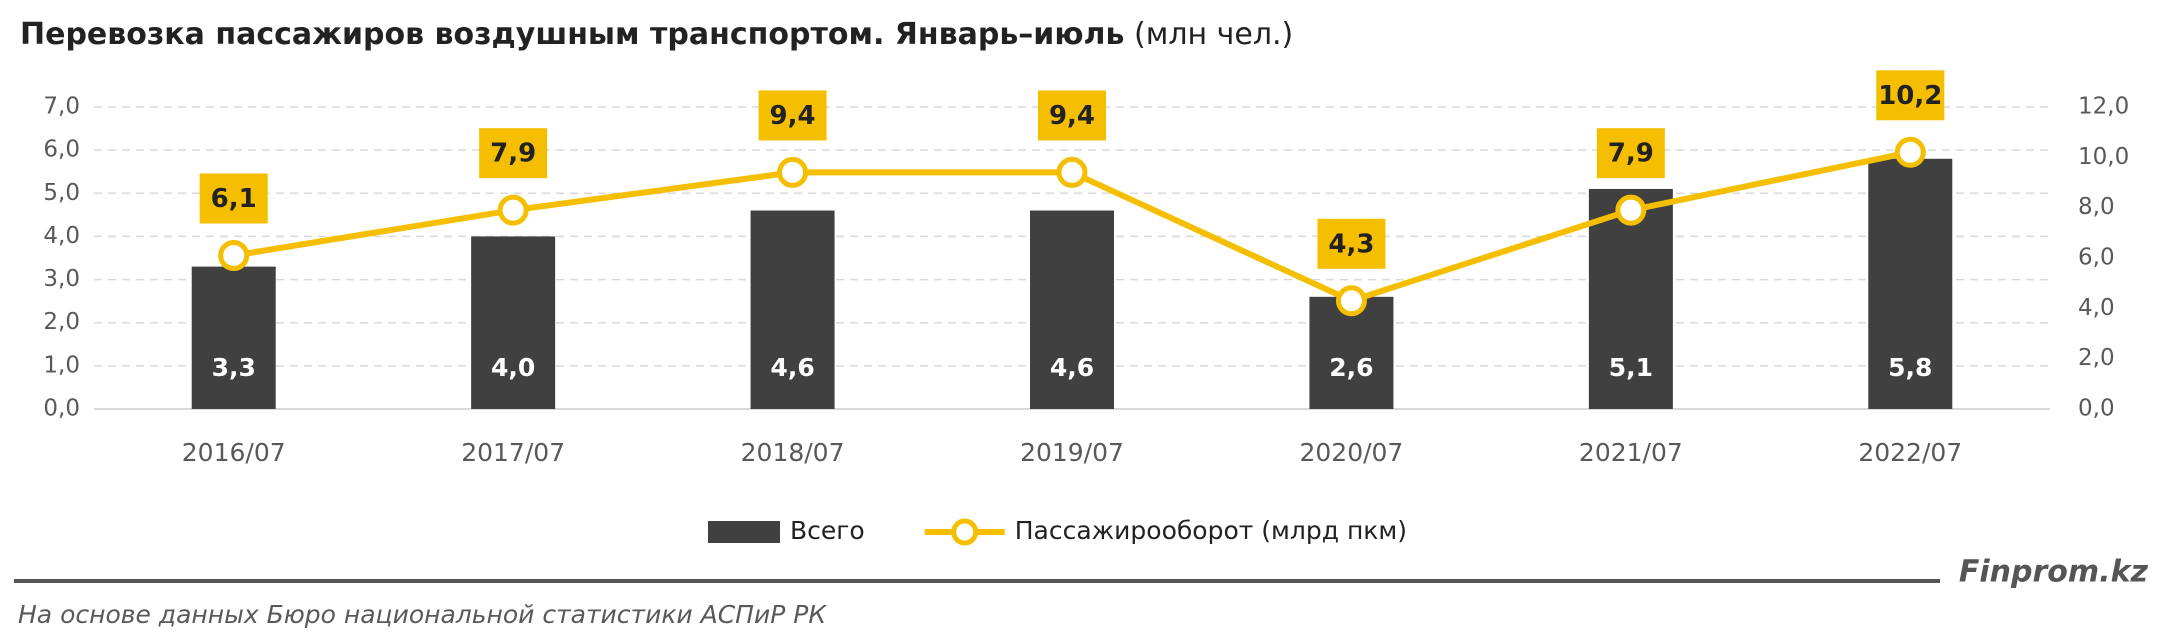 The image size is (2160, 644). I want to click on x-tick-label: 2019/07, so click(1072, 452).